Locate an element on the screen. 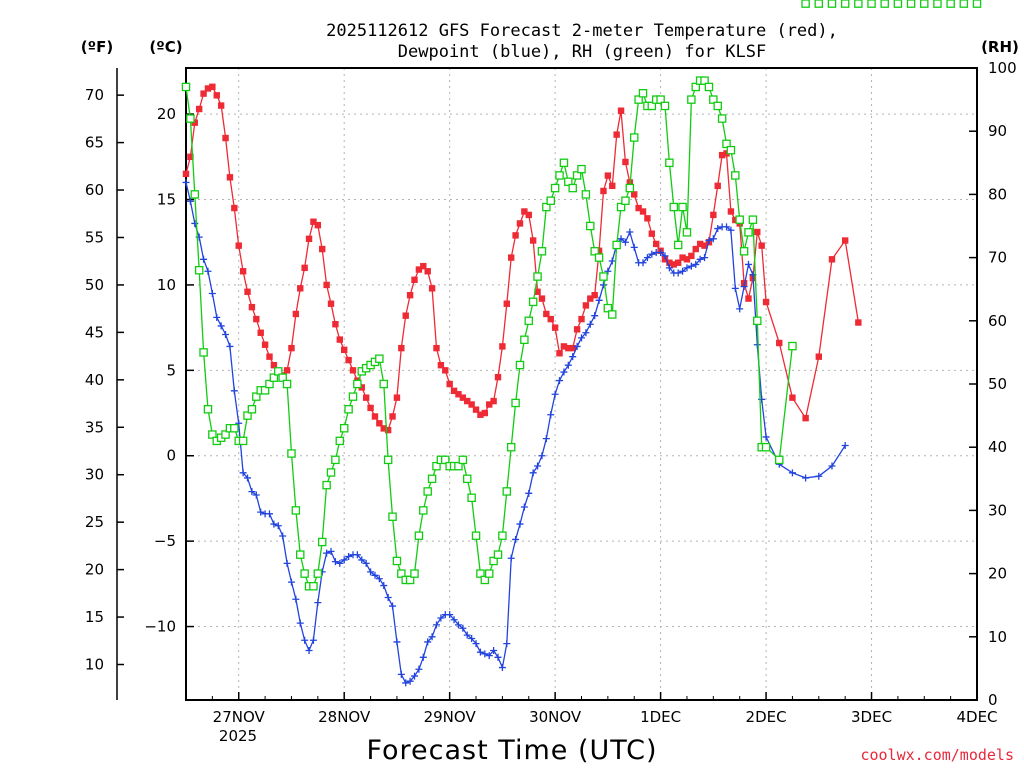  year-label: 2025 is located at coordinates (238, 736).